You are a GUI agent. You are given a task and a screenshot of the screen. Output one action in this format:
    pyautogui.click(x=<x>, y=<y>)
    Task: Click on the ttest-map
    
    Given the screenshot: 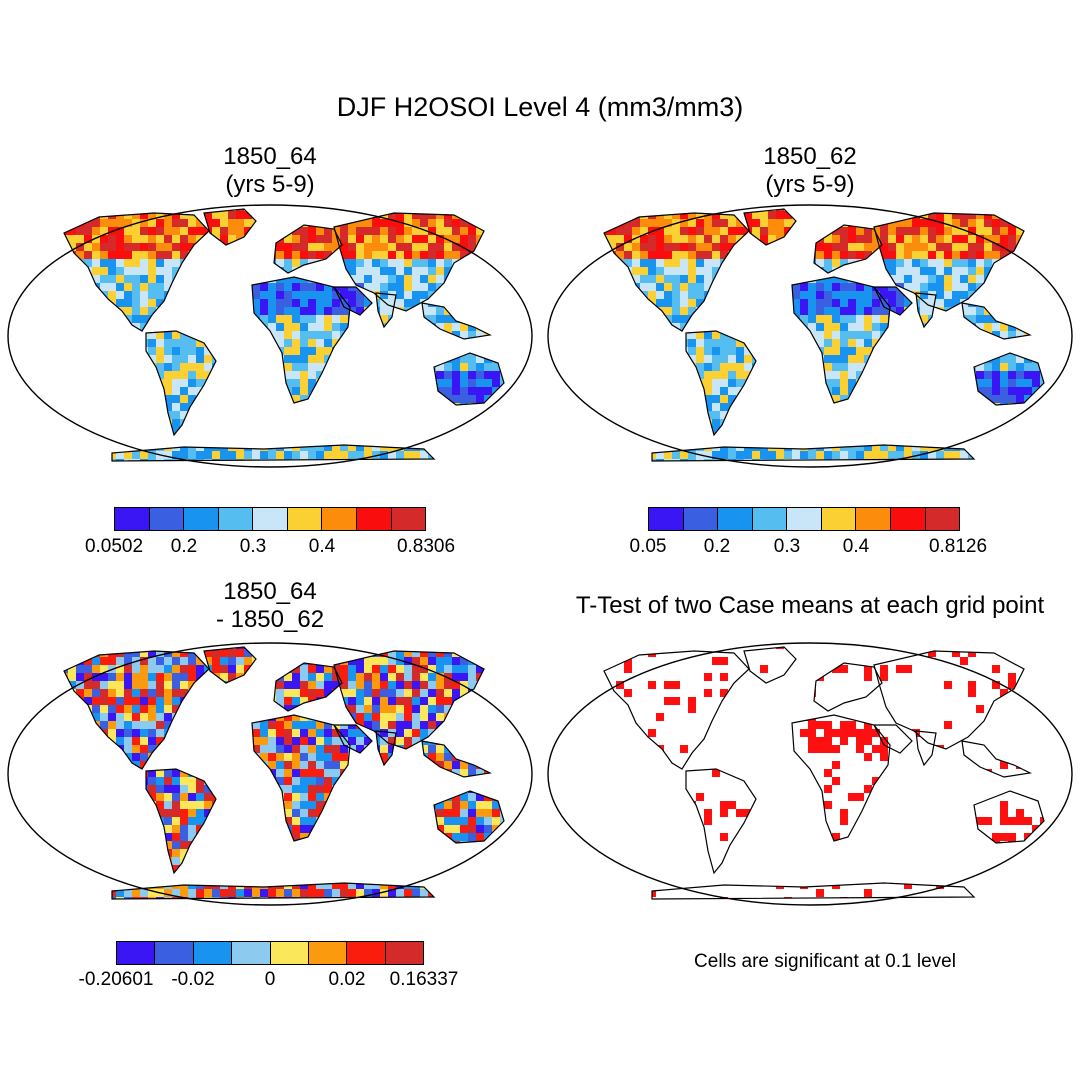 What is the action you would take?
    pyautogui.click(x=810, y=774)
    